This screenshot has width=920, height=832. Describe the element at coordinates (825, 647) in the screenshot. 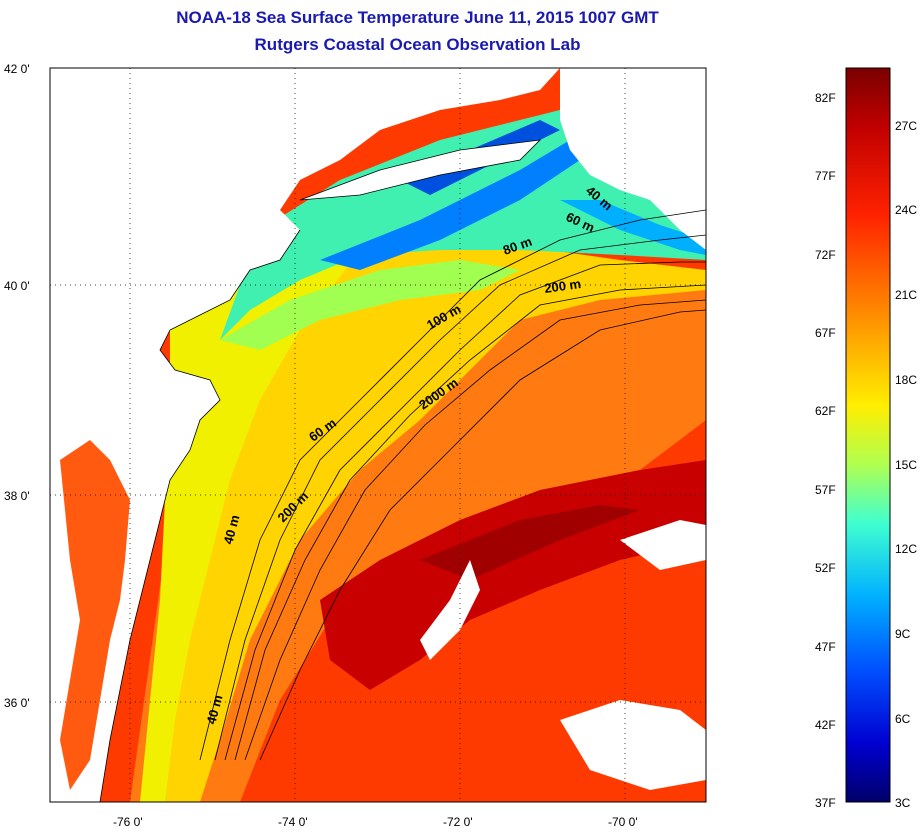

I see `colorbar-f-label: 47F` at that location.